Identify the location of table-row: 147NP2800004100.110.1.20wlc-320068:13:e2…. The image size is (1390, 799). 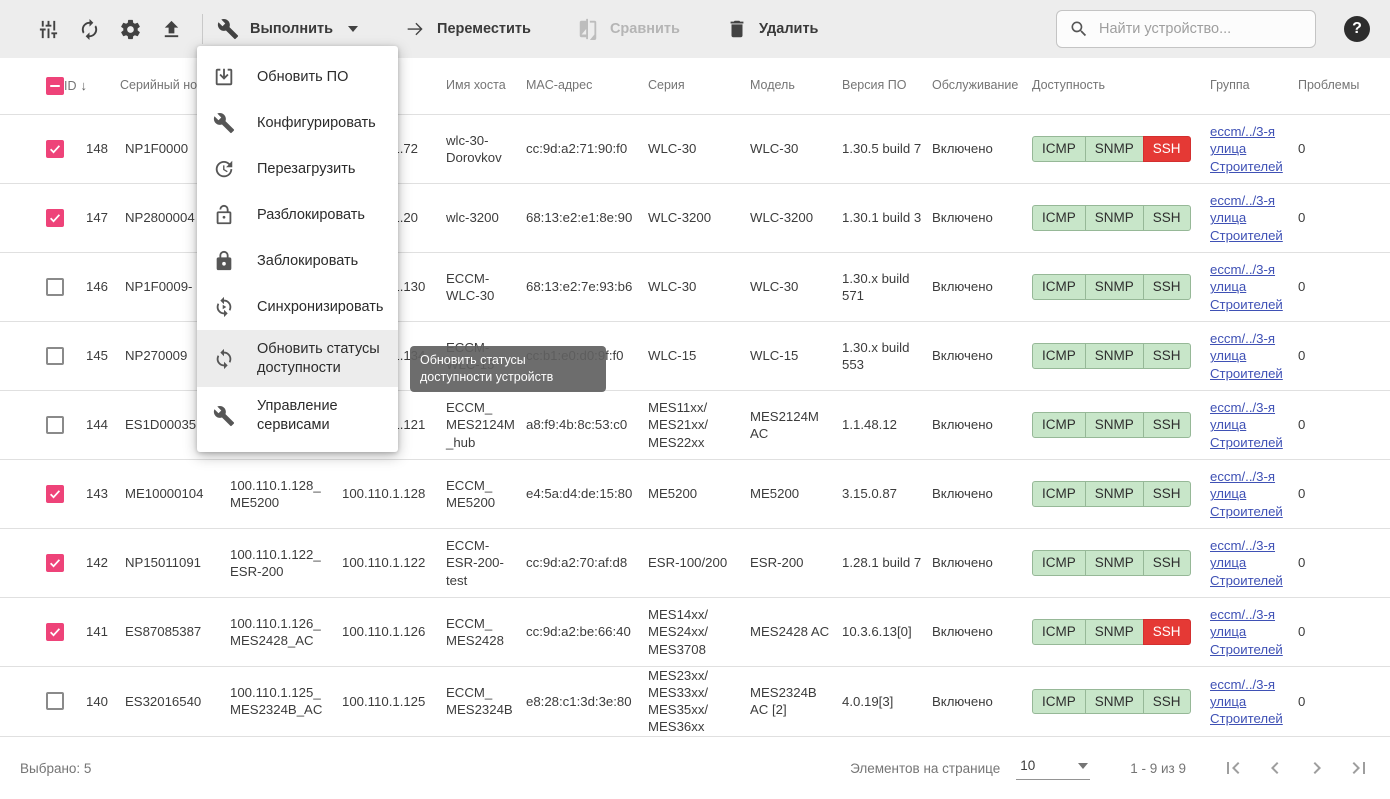
(695, 218).